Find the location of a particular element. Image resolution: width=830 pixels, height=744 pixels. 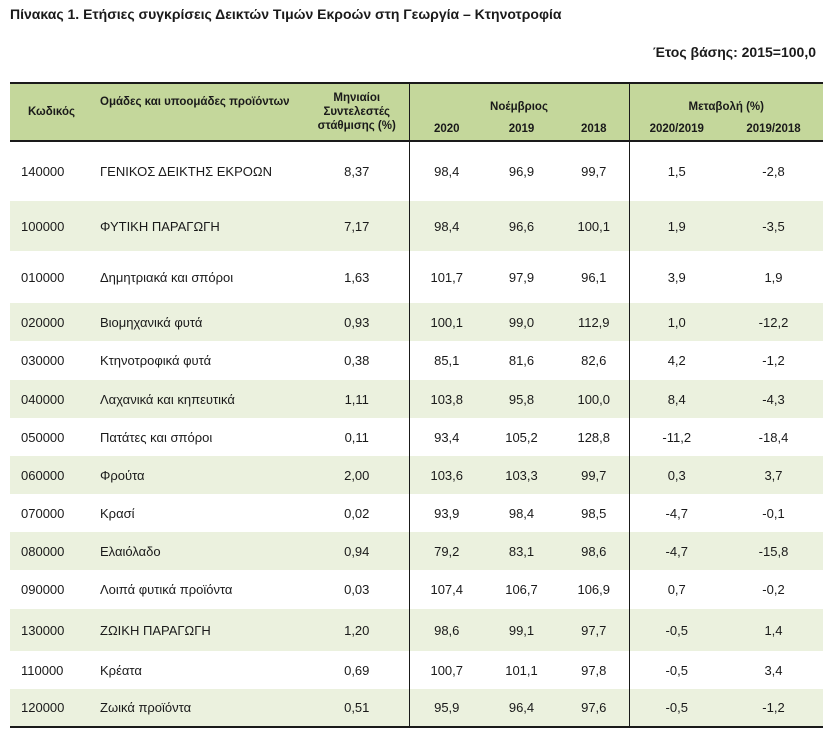

row-change-2020-2019: 1,9 is located at coordinates (676, 226).